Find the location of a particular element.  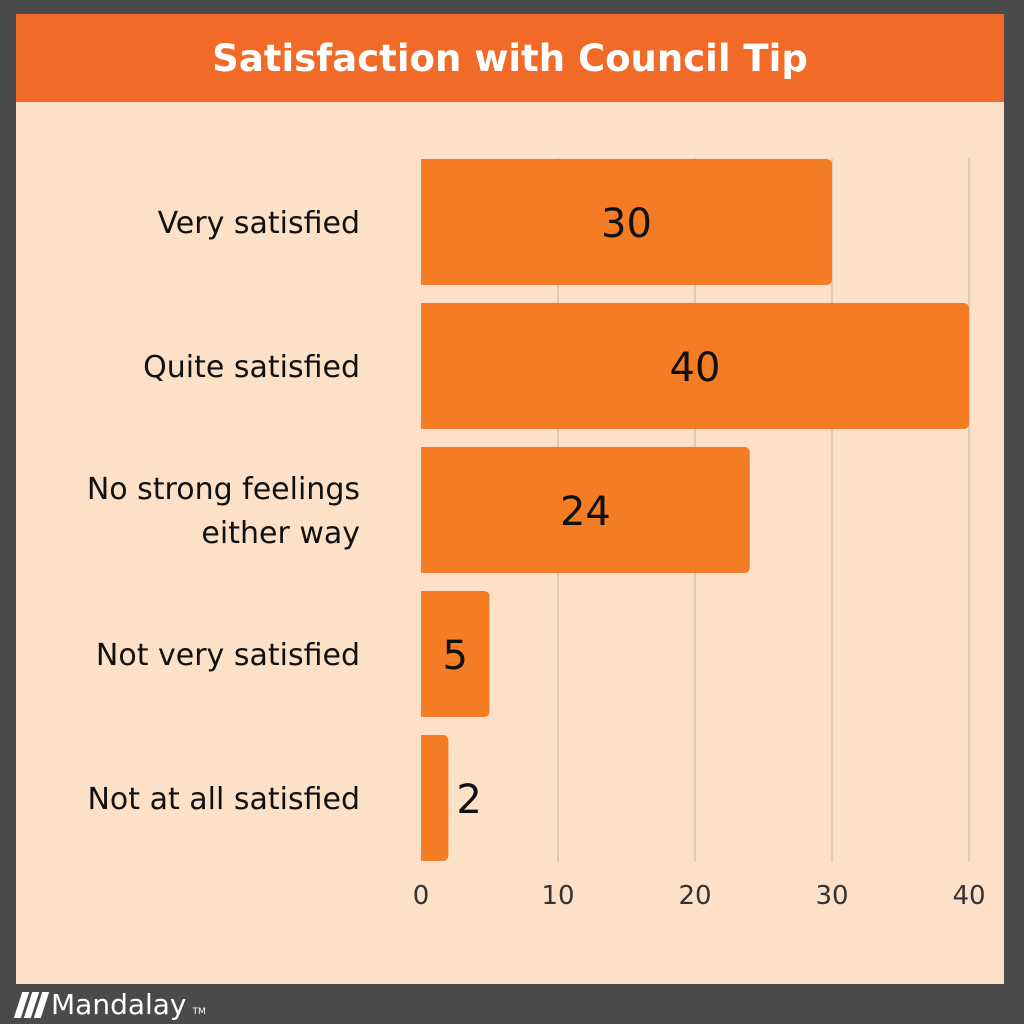

data-label: 30 is located at coordinates (626, 224).